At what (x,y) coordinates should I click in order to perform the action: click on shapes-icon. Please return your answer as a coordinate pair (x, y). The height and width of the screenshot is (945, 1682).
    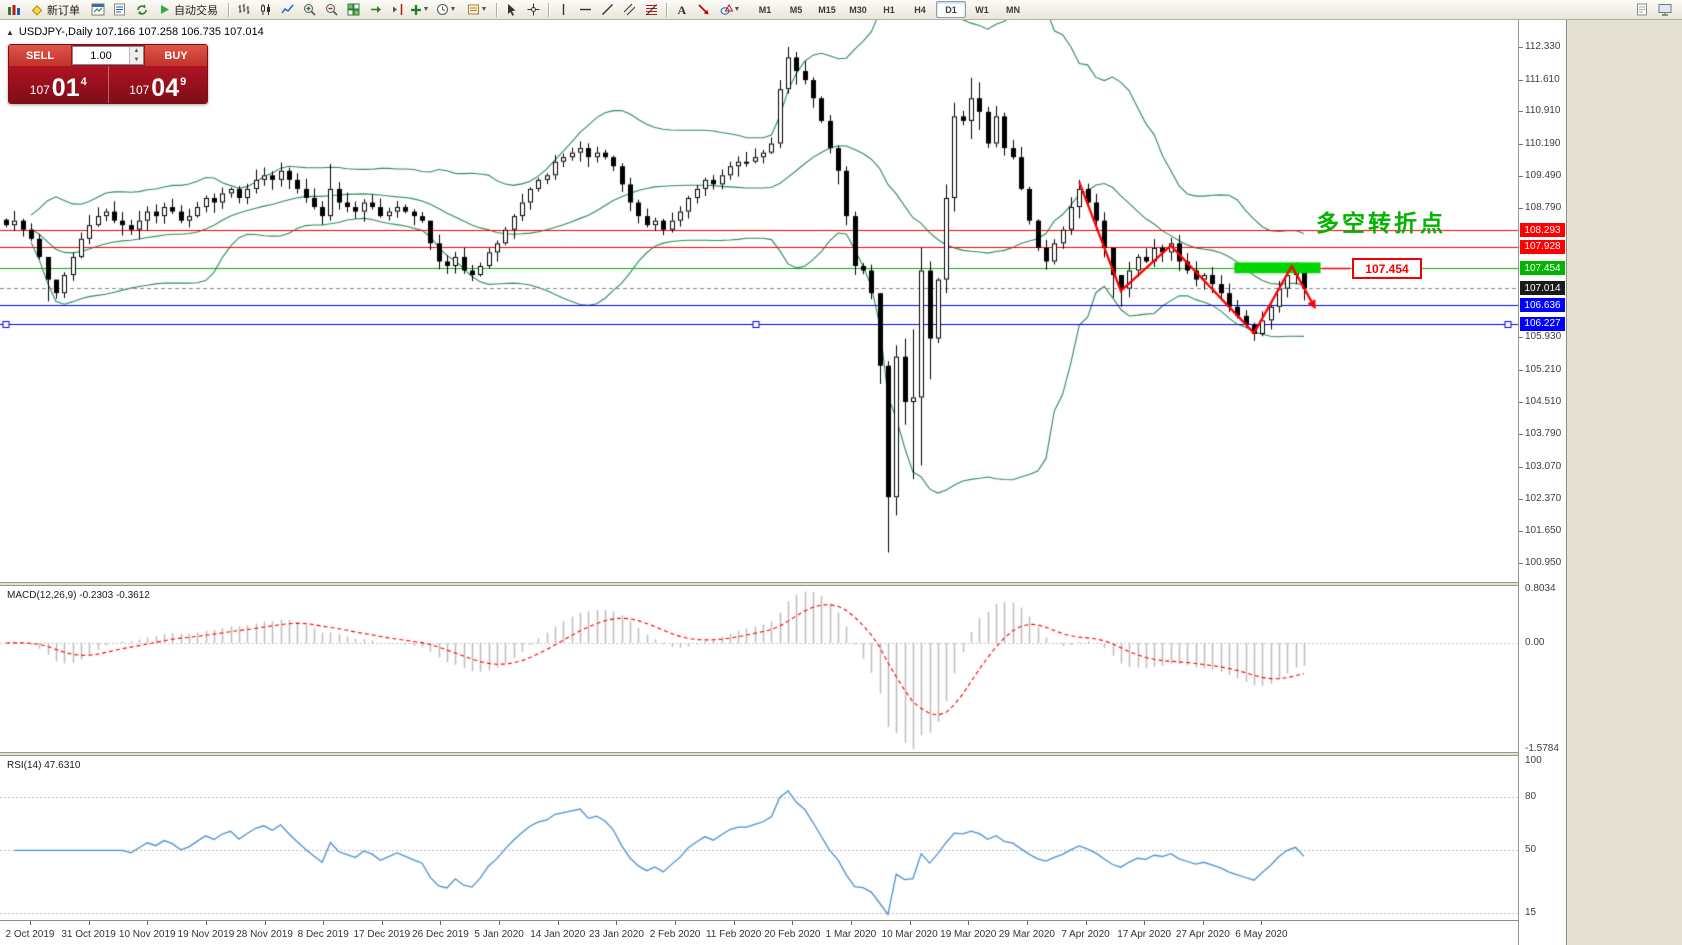
    Looking at the image, I should click on (726, 9).